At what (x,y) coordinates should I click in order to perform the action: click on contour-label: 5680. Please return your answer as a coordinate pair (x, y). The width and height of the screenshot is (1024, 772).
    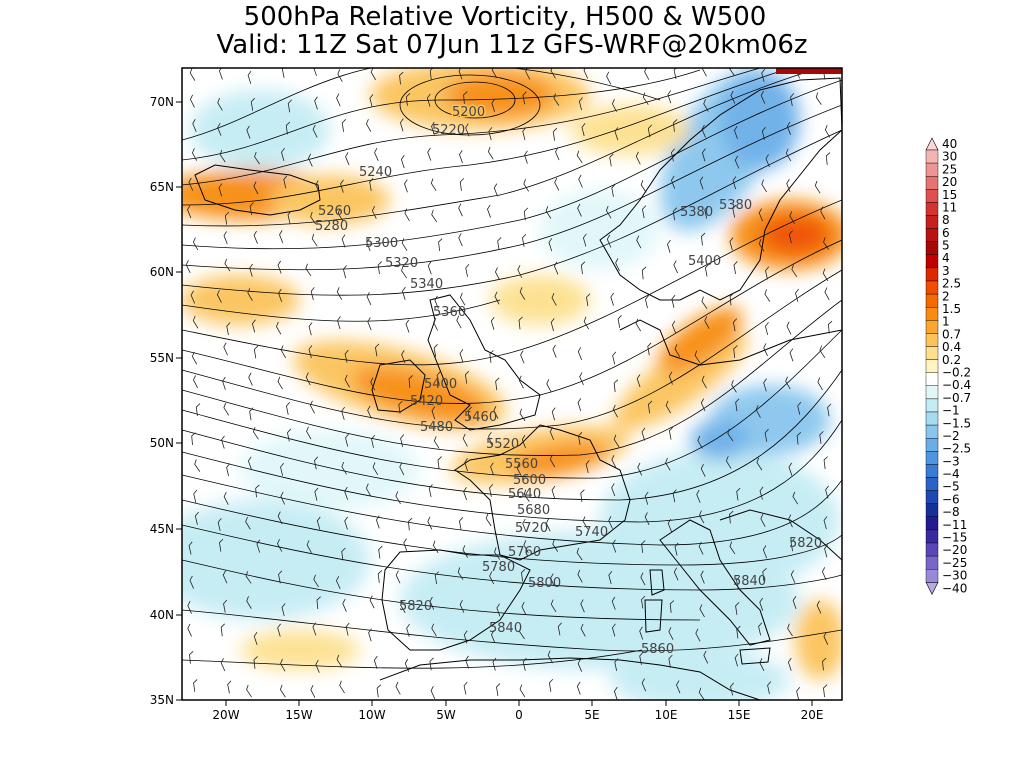
    Looking at the image, I should click on (533, 510).